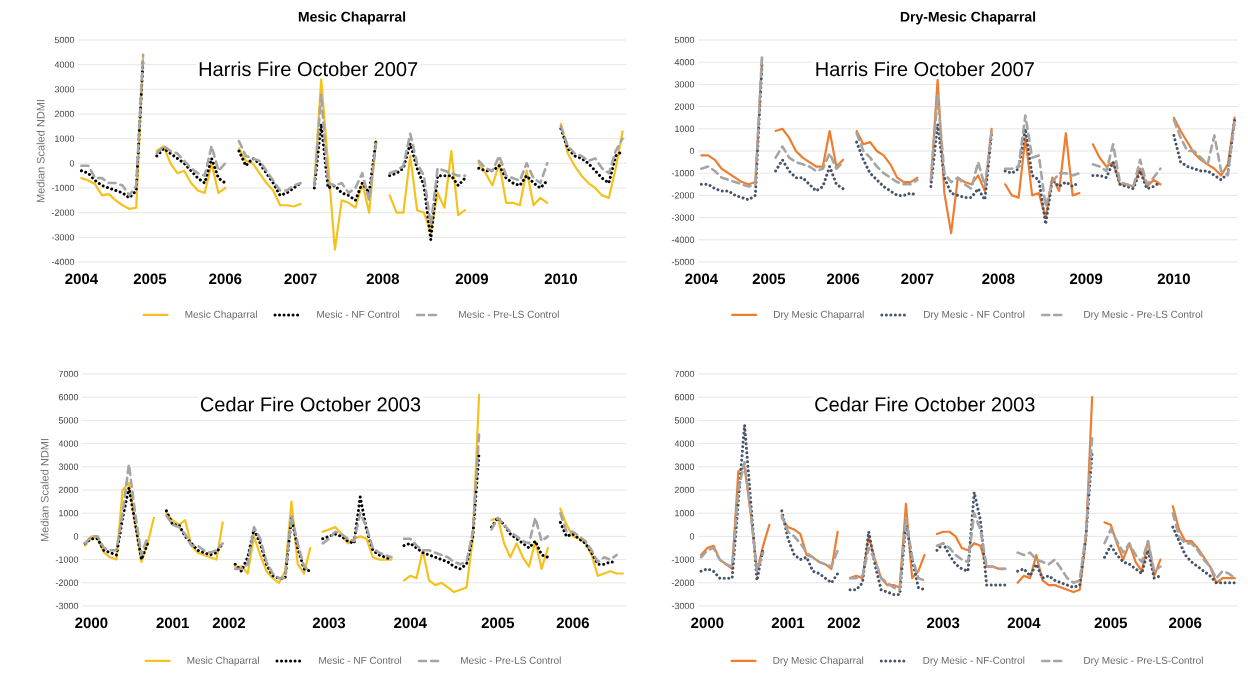 This screenshot has height=684, width=1248. I want to click on legend-label: Dry Mesic - Pre-LS Control, so click(1143, 315).